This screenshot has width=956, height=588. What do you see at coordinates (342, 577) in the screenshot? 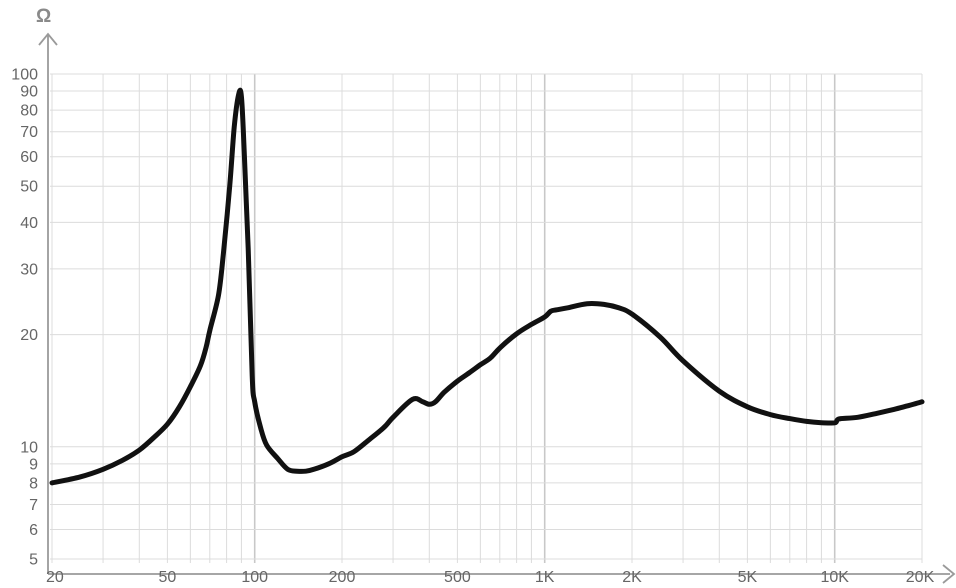
I see `x-tick-label: 200` at bounding box center [342, 577].